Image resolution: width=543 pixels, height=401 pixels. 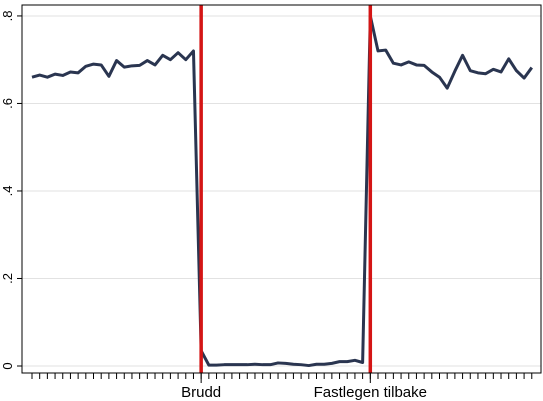 I want to click on y-tick-label: 0, so click(x=7, y=365).